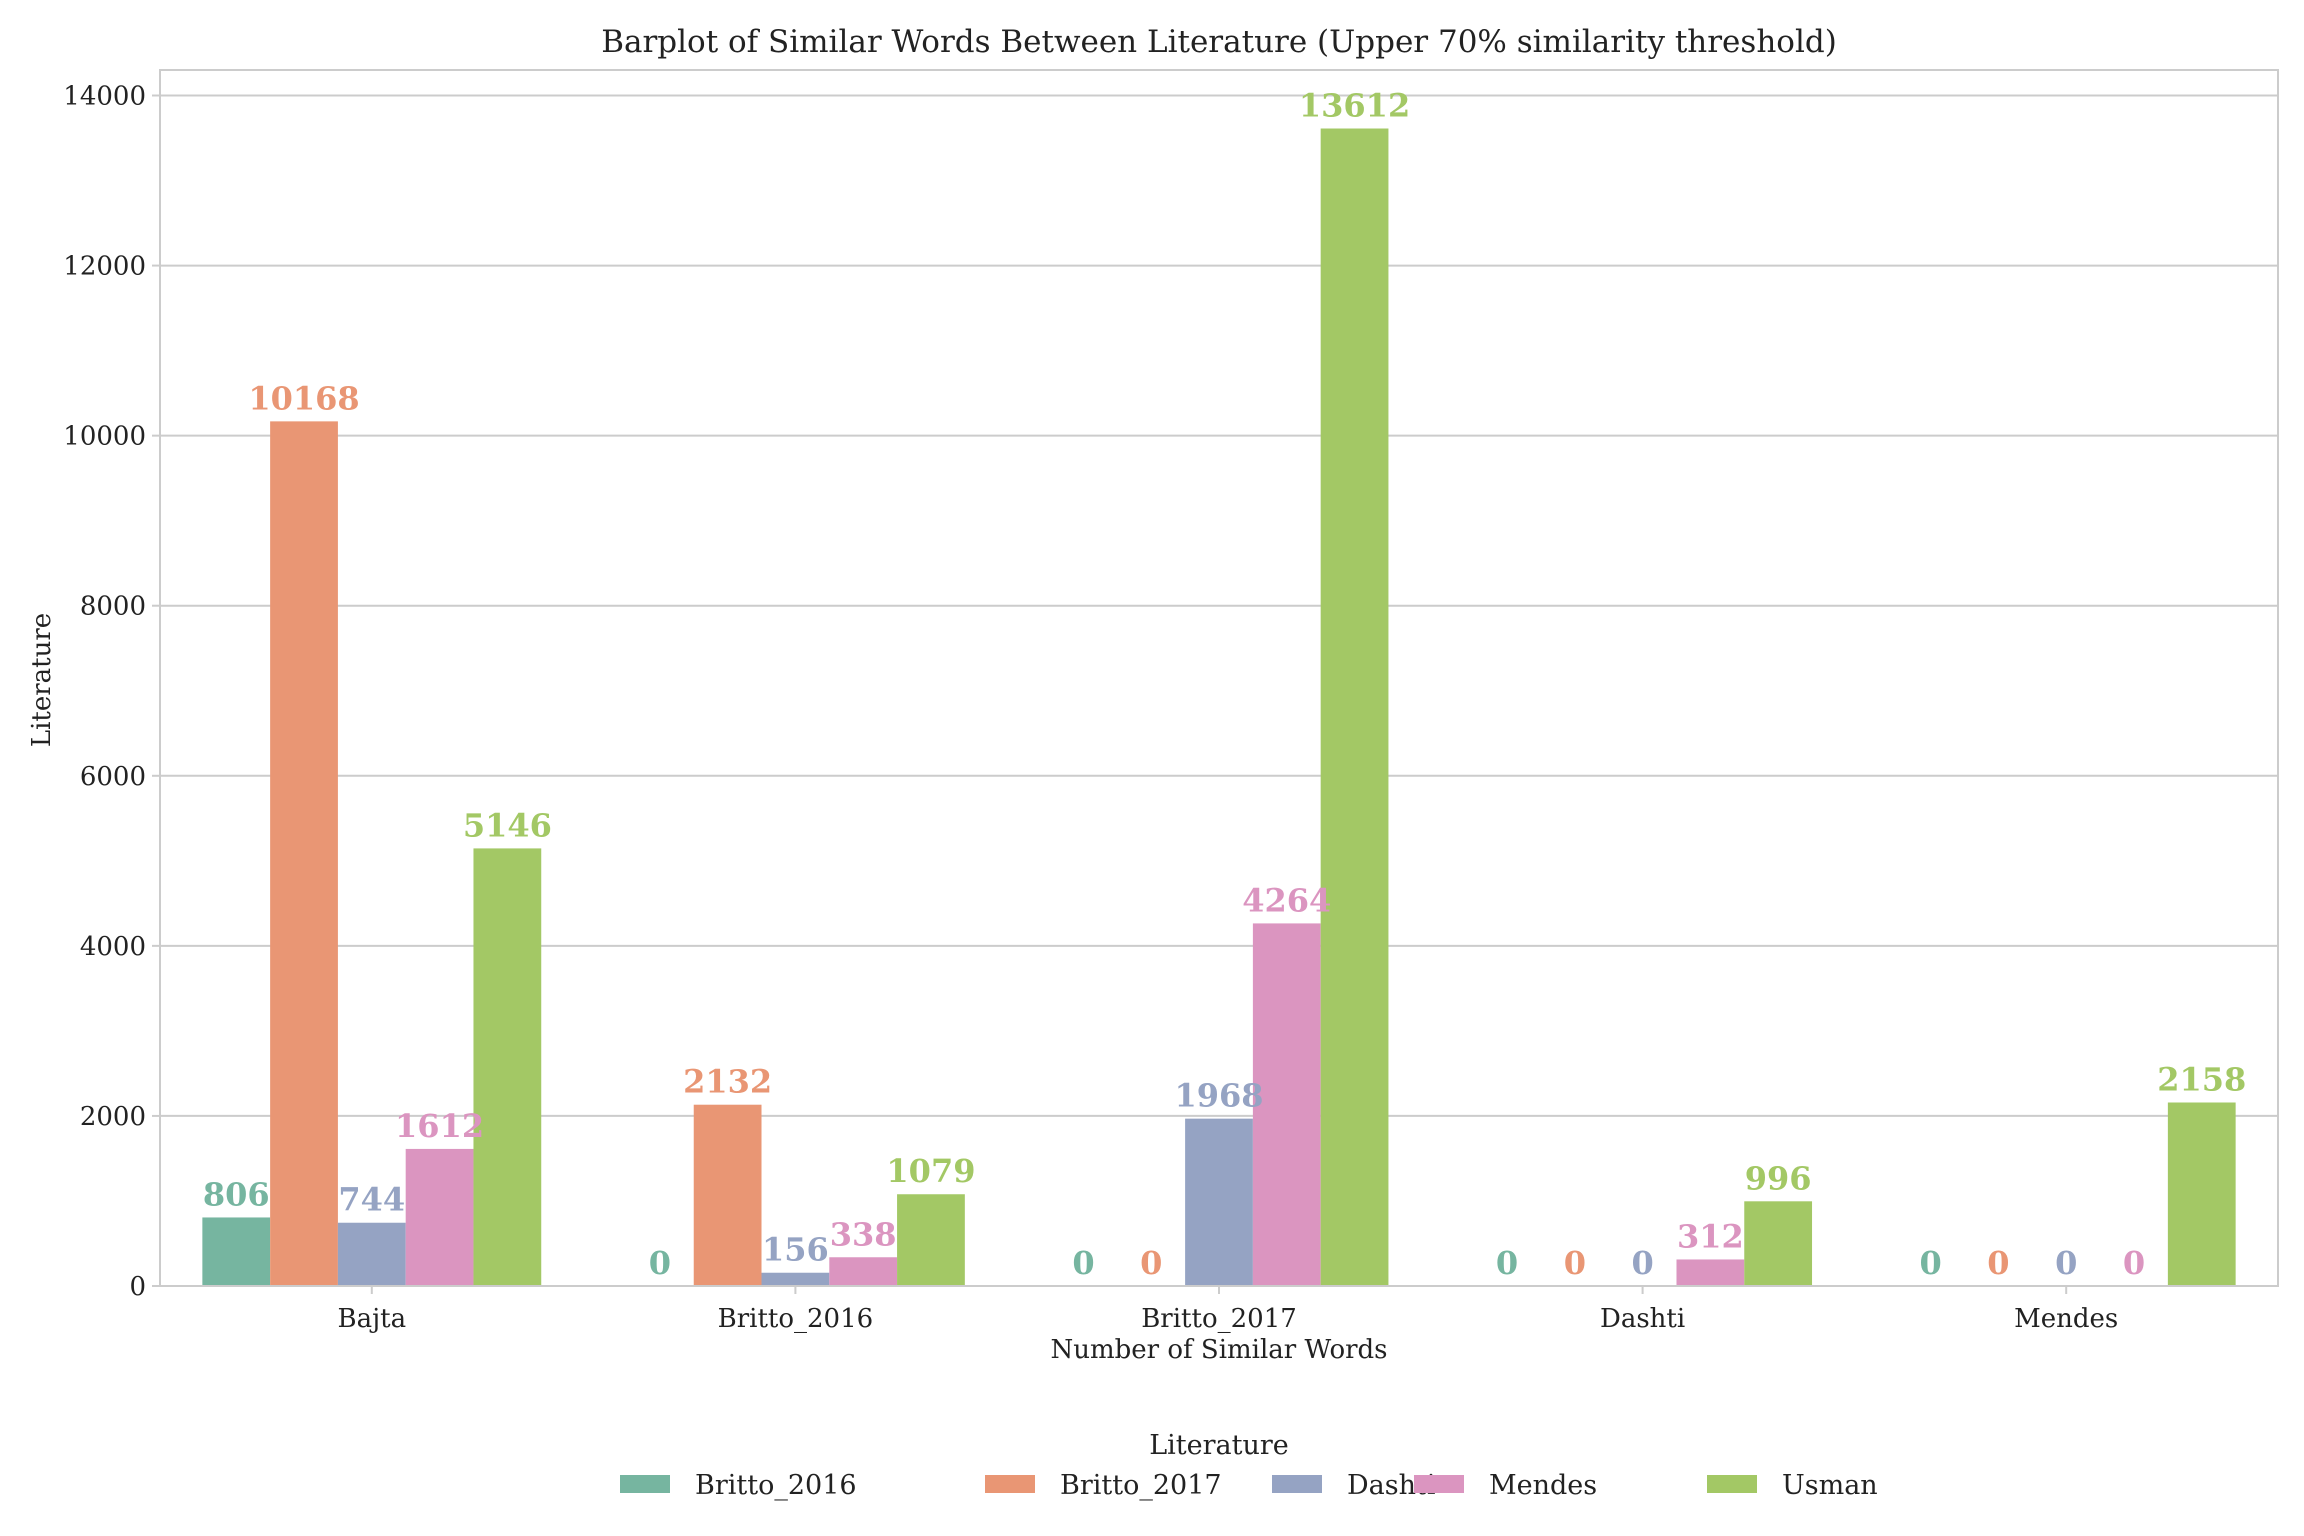  Describe the element at coordinates (371, 1200) in the screenshot. I see `data-label: 744` at that location.